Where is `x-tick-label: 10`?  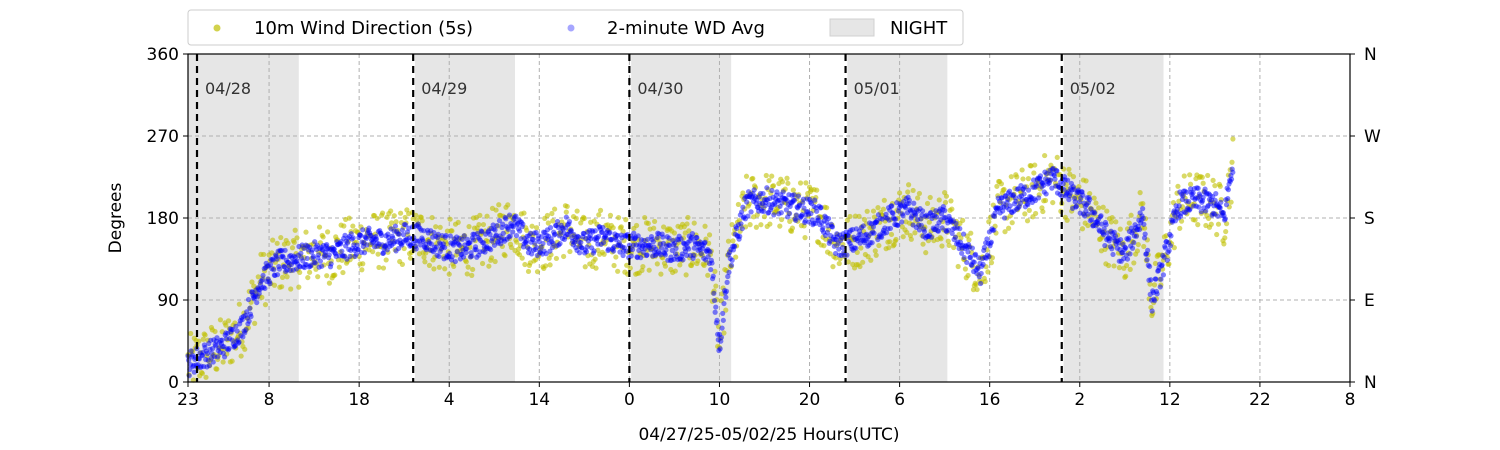
x-tick-label: 10 is located at coordinates (720, 400).